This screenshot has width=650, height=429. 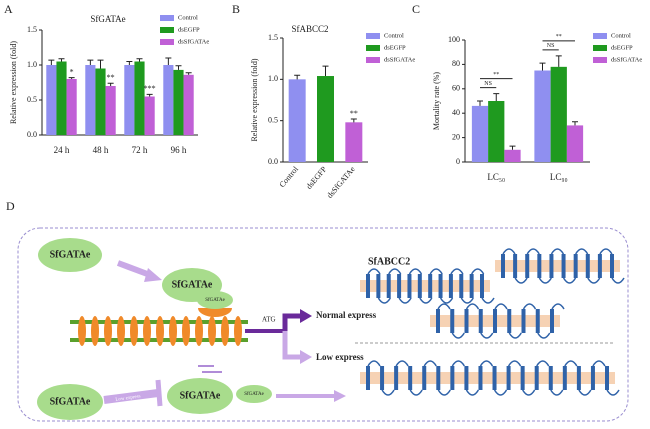 I want to click on cap, so click(x=215, y=312).